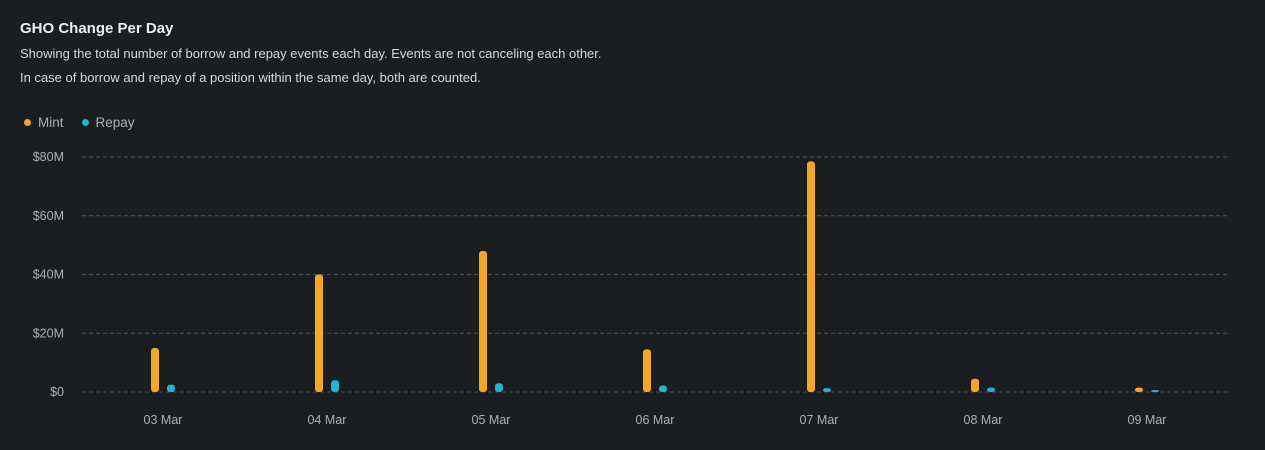 The height and width of the screenshot is (450, 1265). Describe the element at coordinates (983, 420) in the screenshot. I see `x-tick-label: 08 Mar` at that location.